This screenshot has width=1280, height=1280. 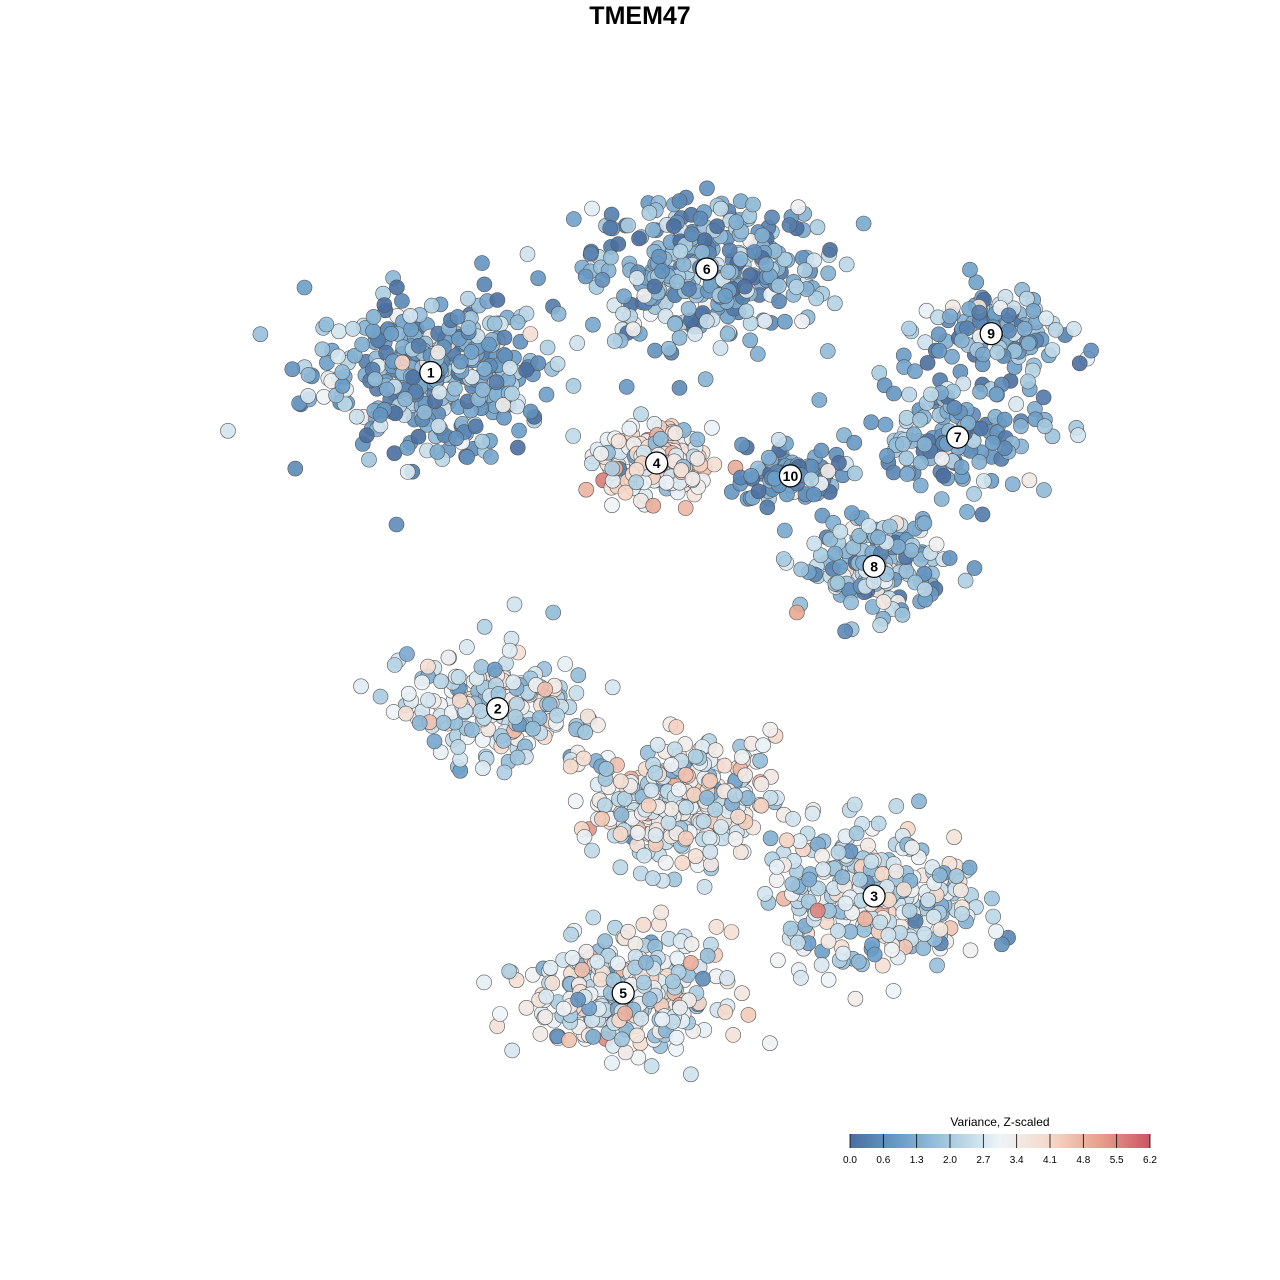 I want to click on cluster-label-text: 1, so click(x=431, y=372).